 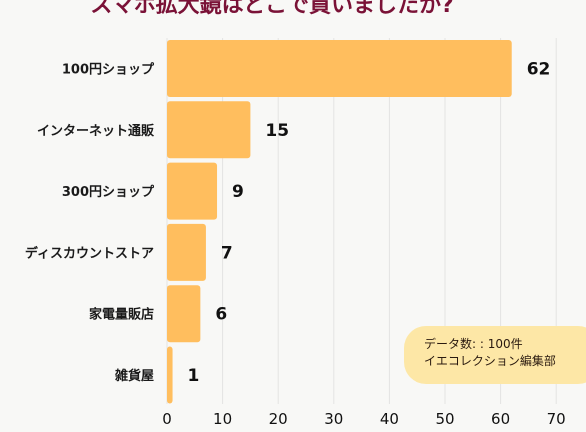 What do you see at coordinates (108, 70) in the screenshot?
I see `category-label: 100円ショップ` at bounding box center [108, 70].